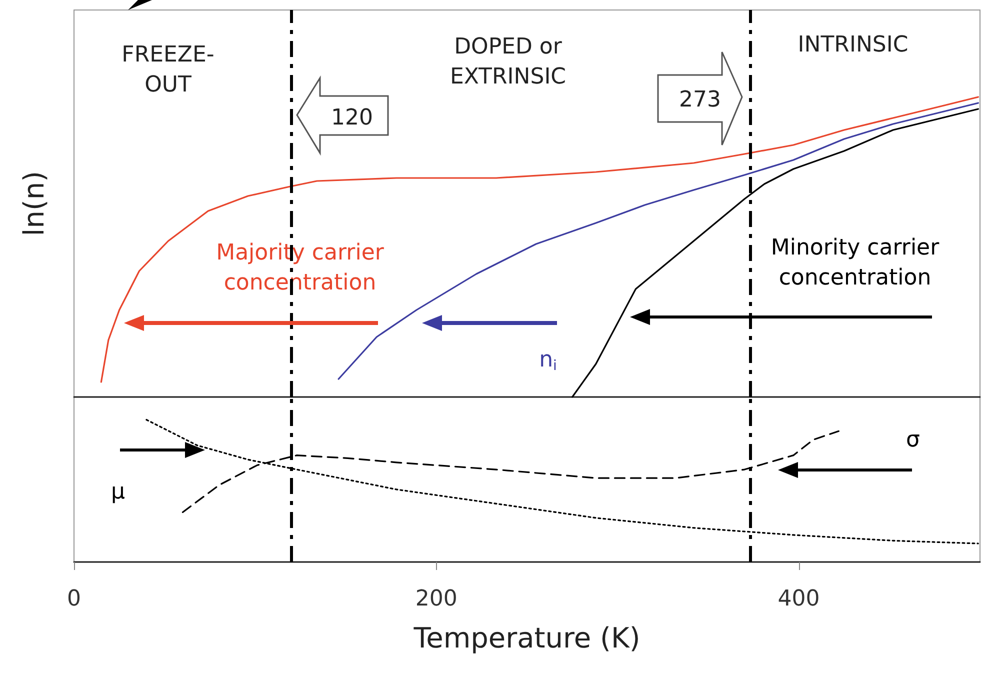  What do you see at coordinates (118, 492) in the screenshot?
I see `text: μ` at bounding box center [118, 492].